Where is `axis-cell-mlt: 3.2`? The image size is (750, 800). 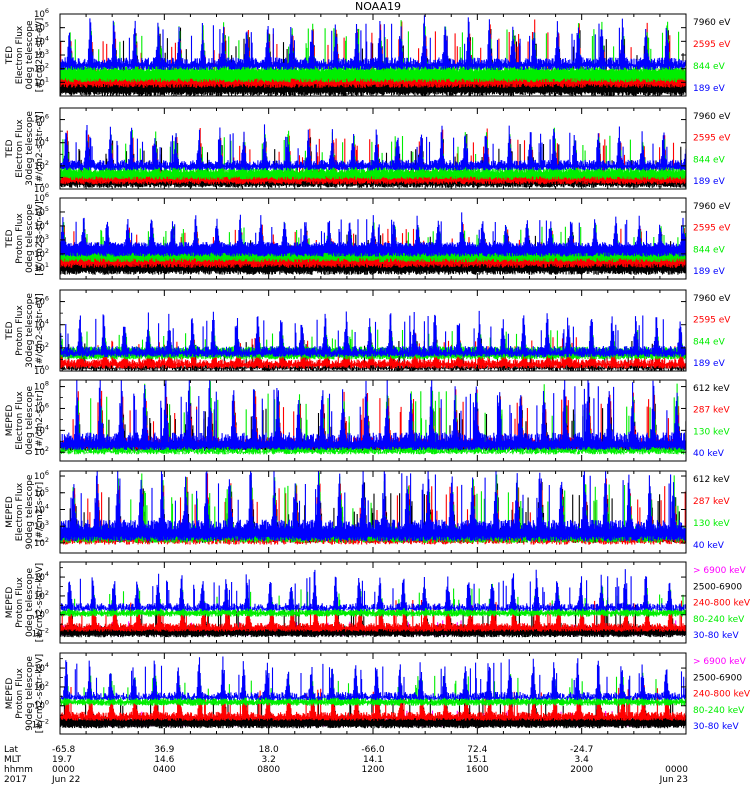 axis-cell-mlt: 3.2 is located at coordinates (269, 760).